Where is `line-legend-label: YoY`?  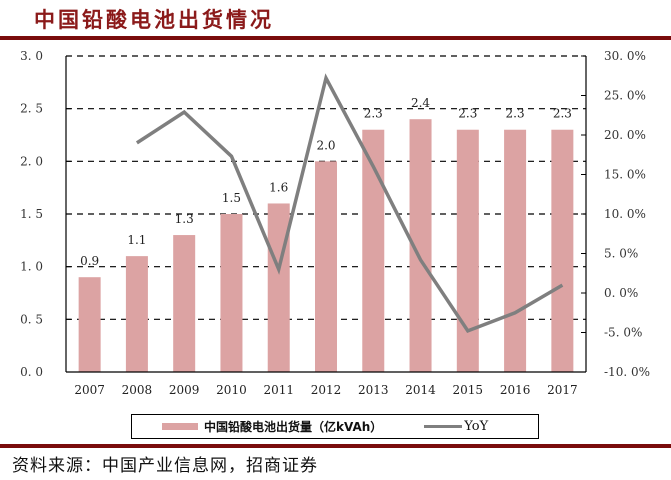
line-legend-label: YoY is located at coordinates (476, 426).